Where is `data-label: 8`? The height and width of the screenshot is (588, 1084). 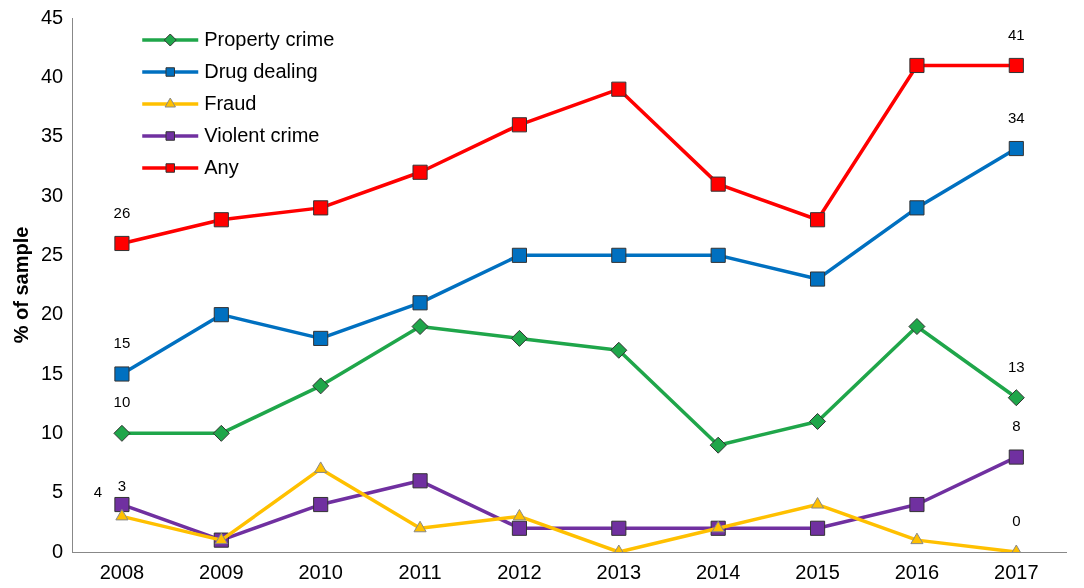
data-label: 8 is located at coordinates (1016, 426).